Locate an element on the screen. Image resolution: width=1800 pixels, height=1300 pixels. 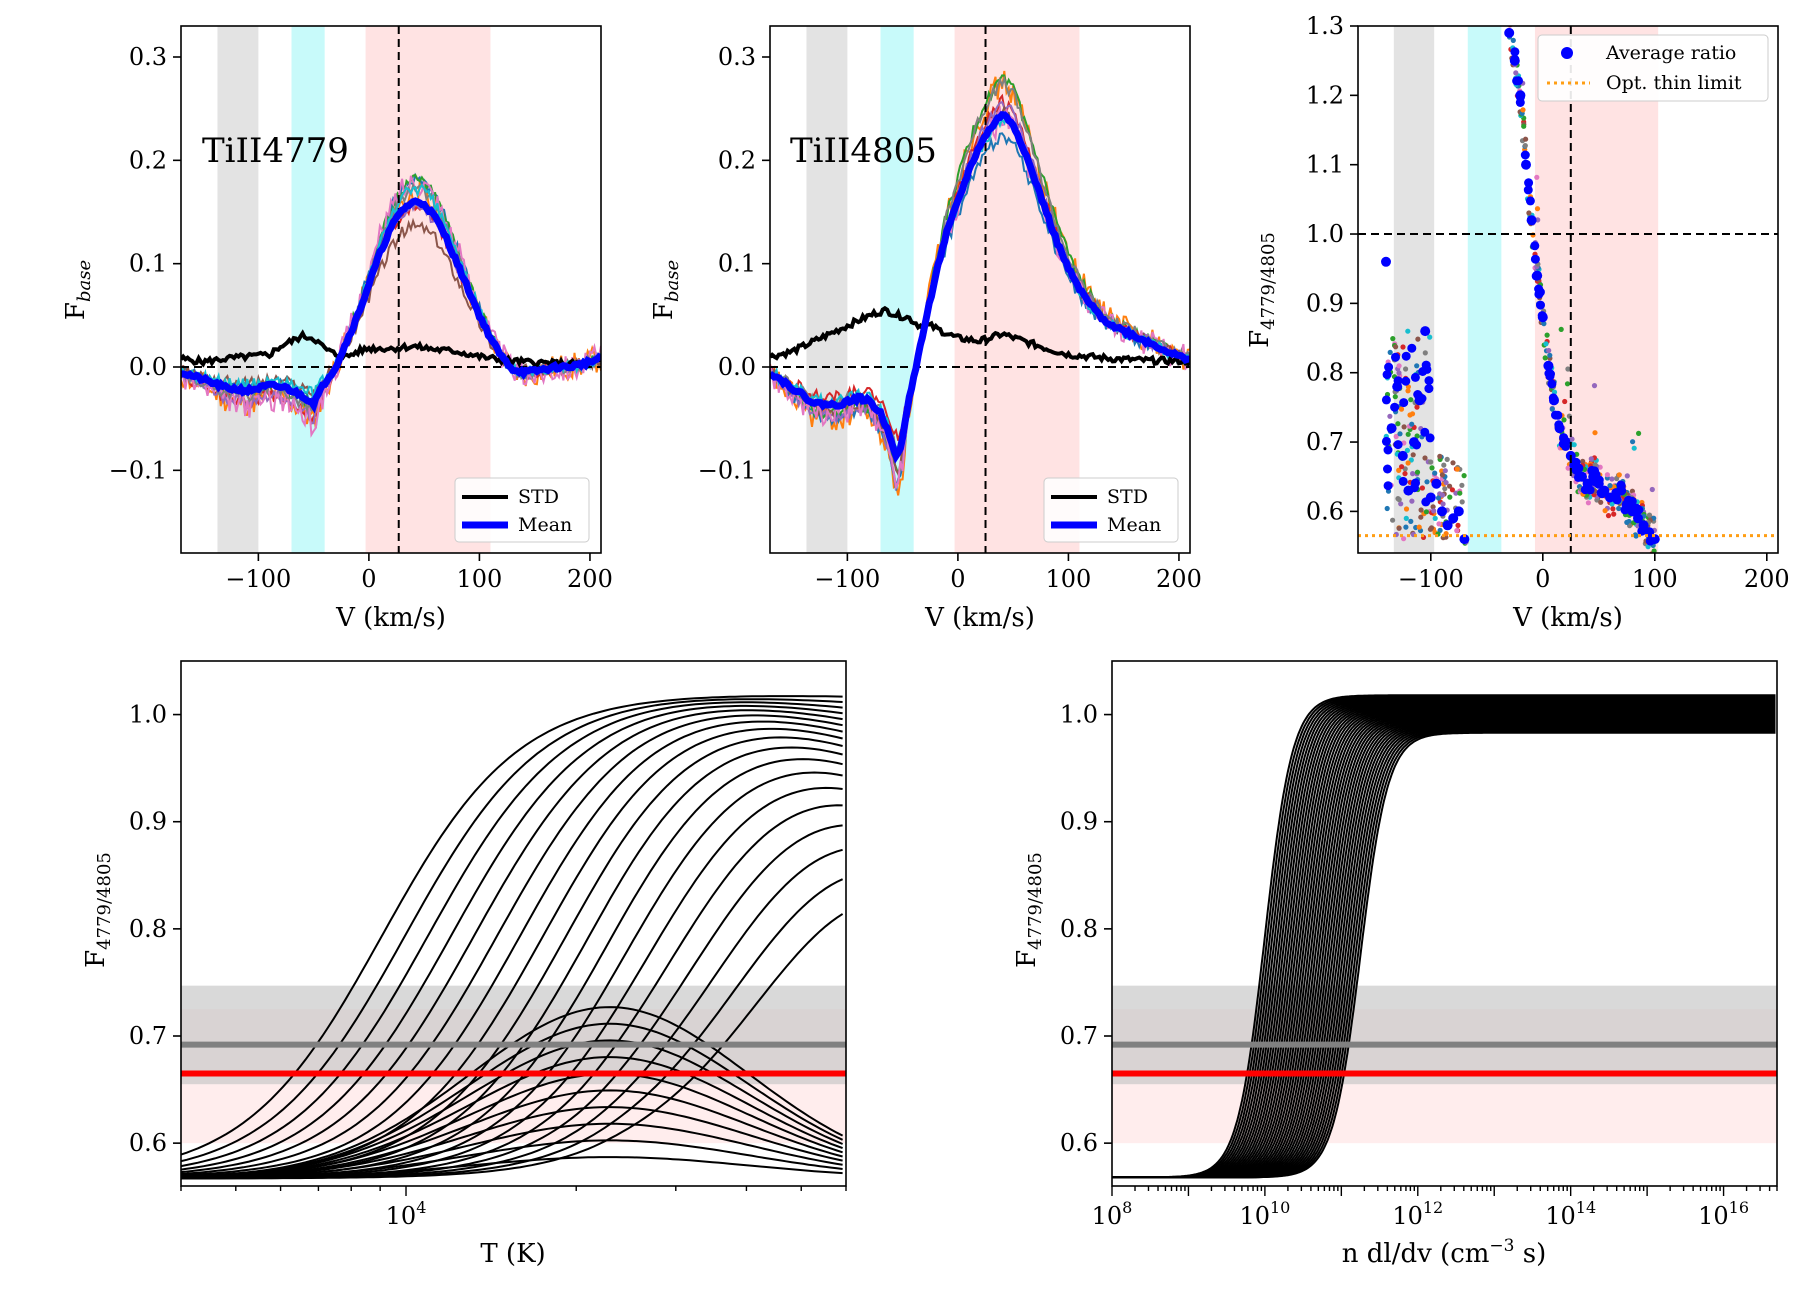
x-tick-label: 10¹⁰ is located at coordinates (1264, 1214).